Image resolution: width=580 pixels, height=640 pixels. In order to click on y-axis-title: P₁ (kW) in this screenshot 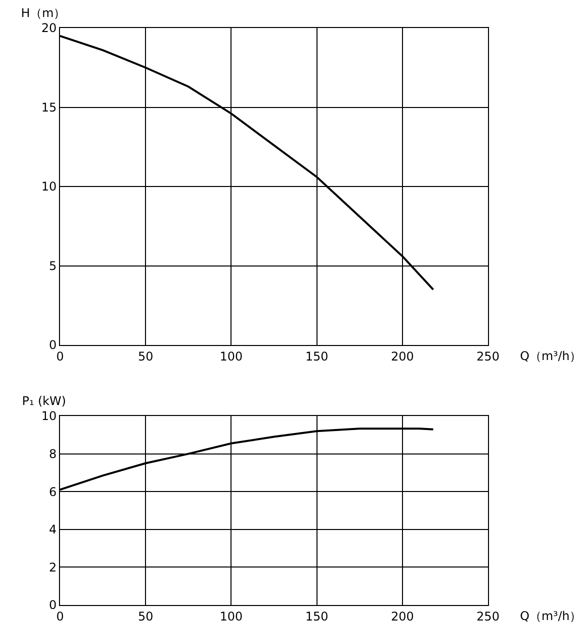, I will do `click(44, 401)`.